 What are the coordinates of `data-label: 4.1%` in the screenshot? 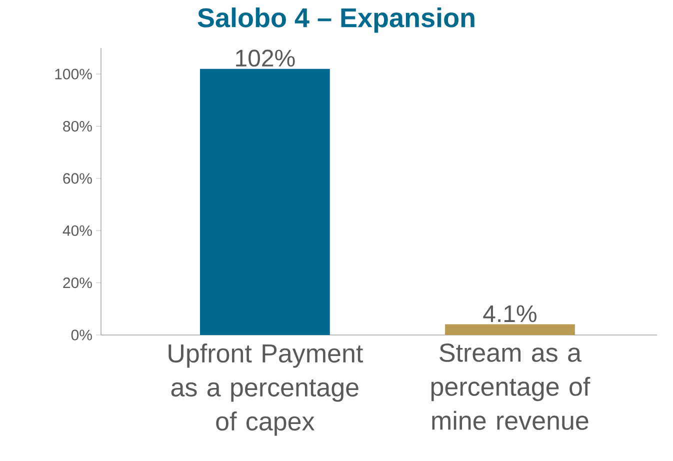 It's located at (509, 313).